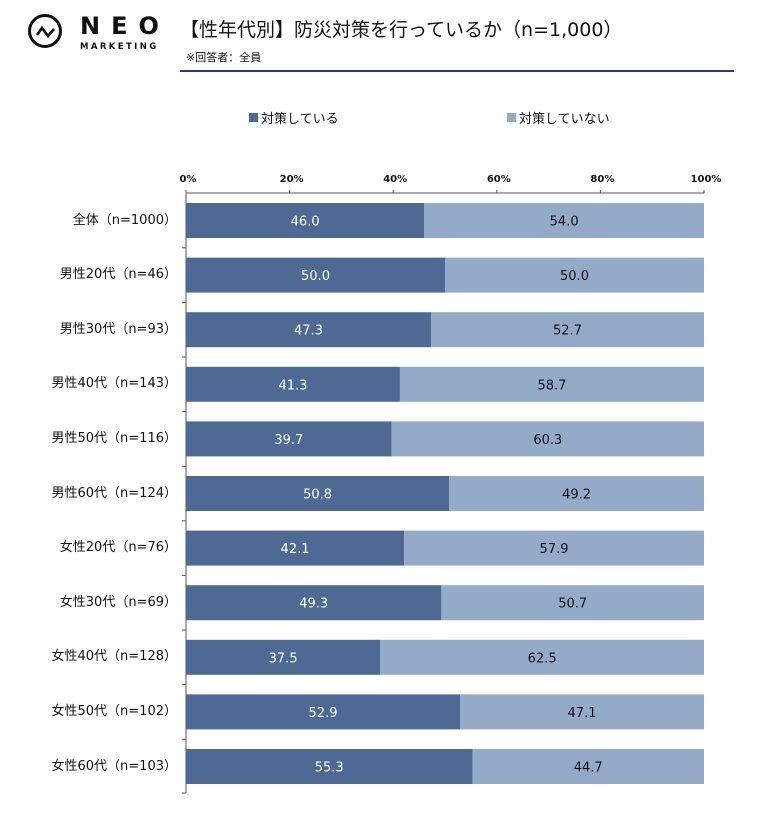 This screenshot has width=767, height=816. I want to click on category-label: 女性50代（n=102）, so click(114, 711).